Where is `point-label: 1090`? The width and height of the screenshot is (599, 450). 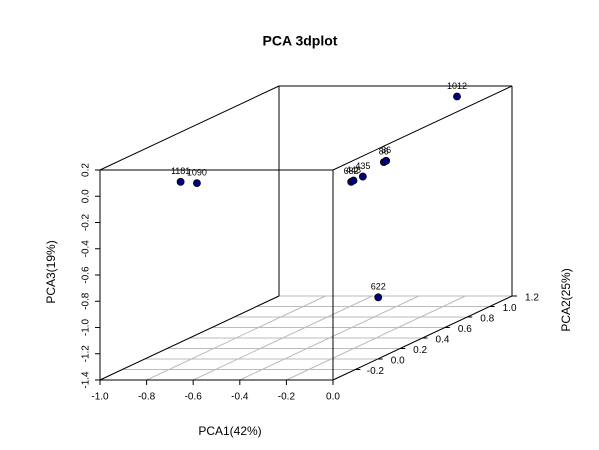
point-label: 1090 is located at coordinates (197, 173).